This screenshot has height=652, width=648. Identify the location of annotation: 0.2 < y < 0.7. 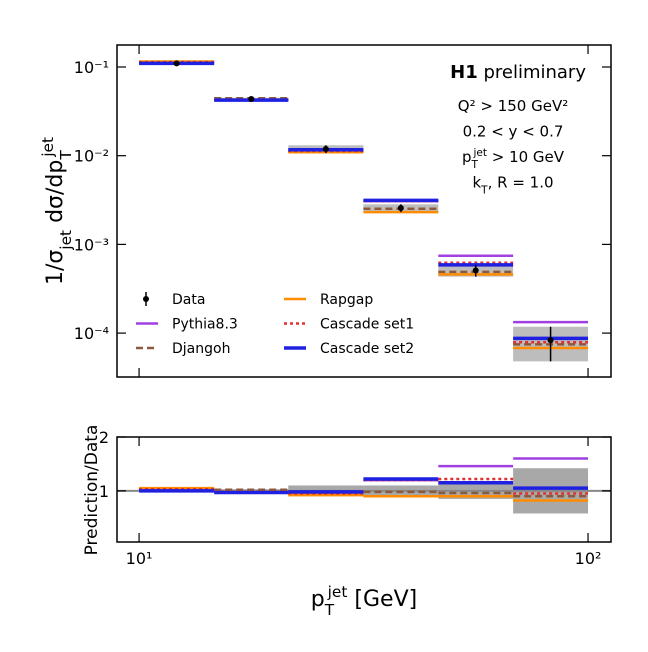
(513, 132).